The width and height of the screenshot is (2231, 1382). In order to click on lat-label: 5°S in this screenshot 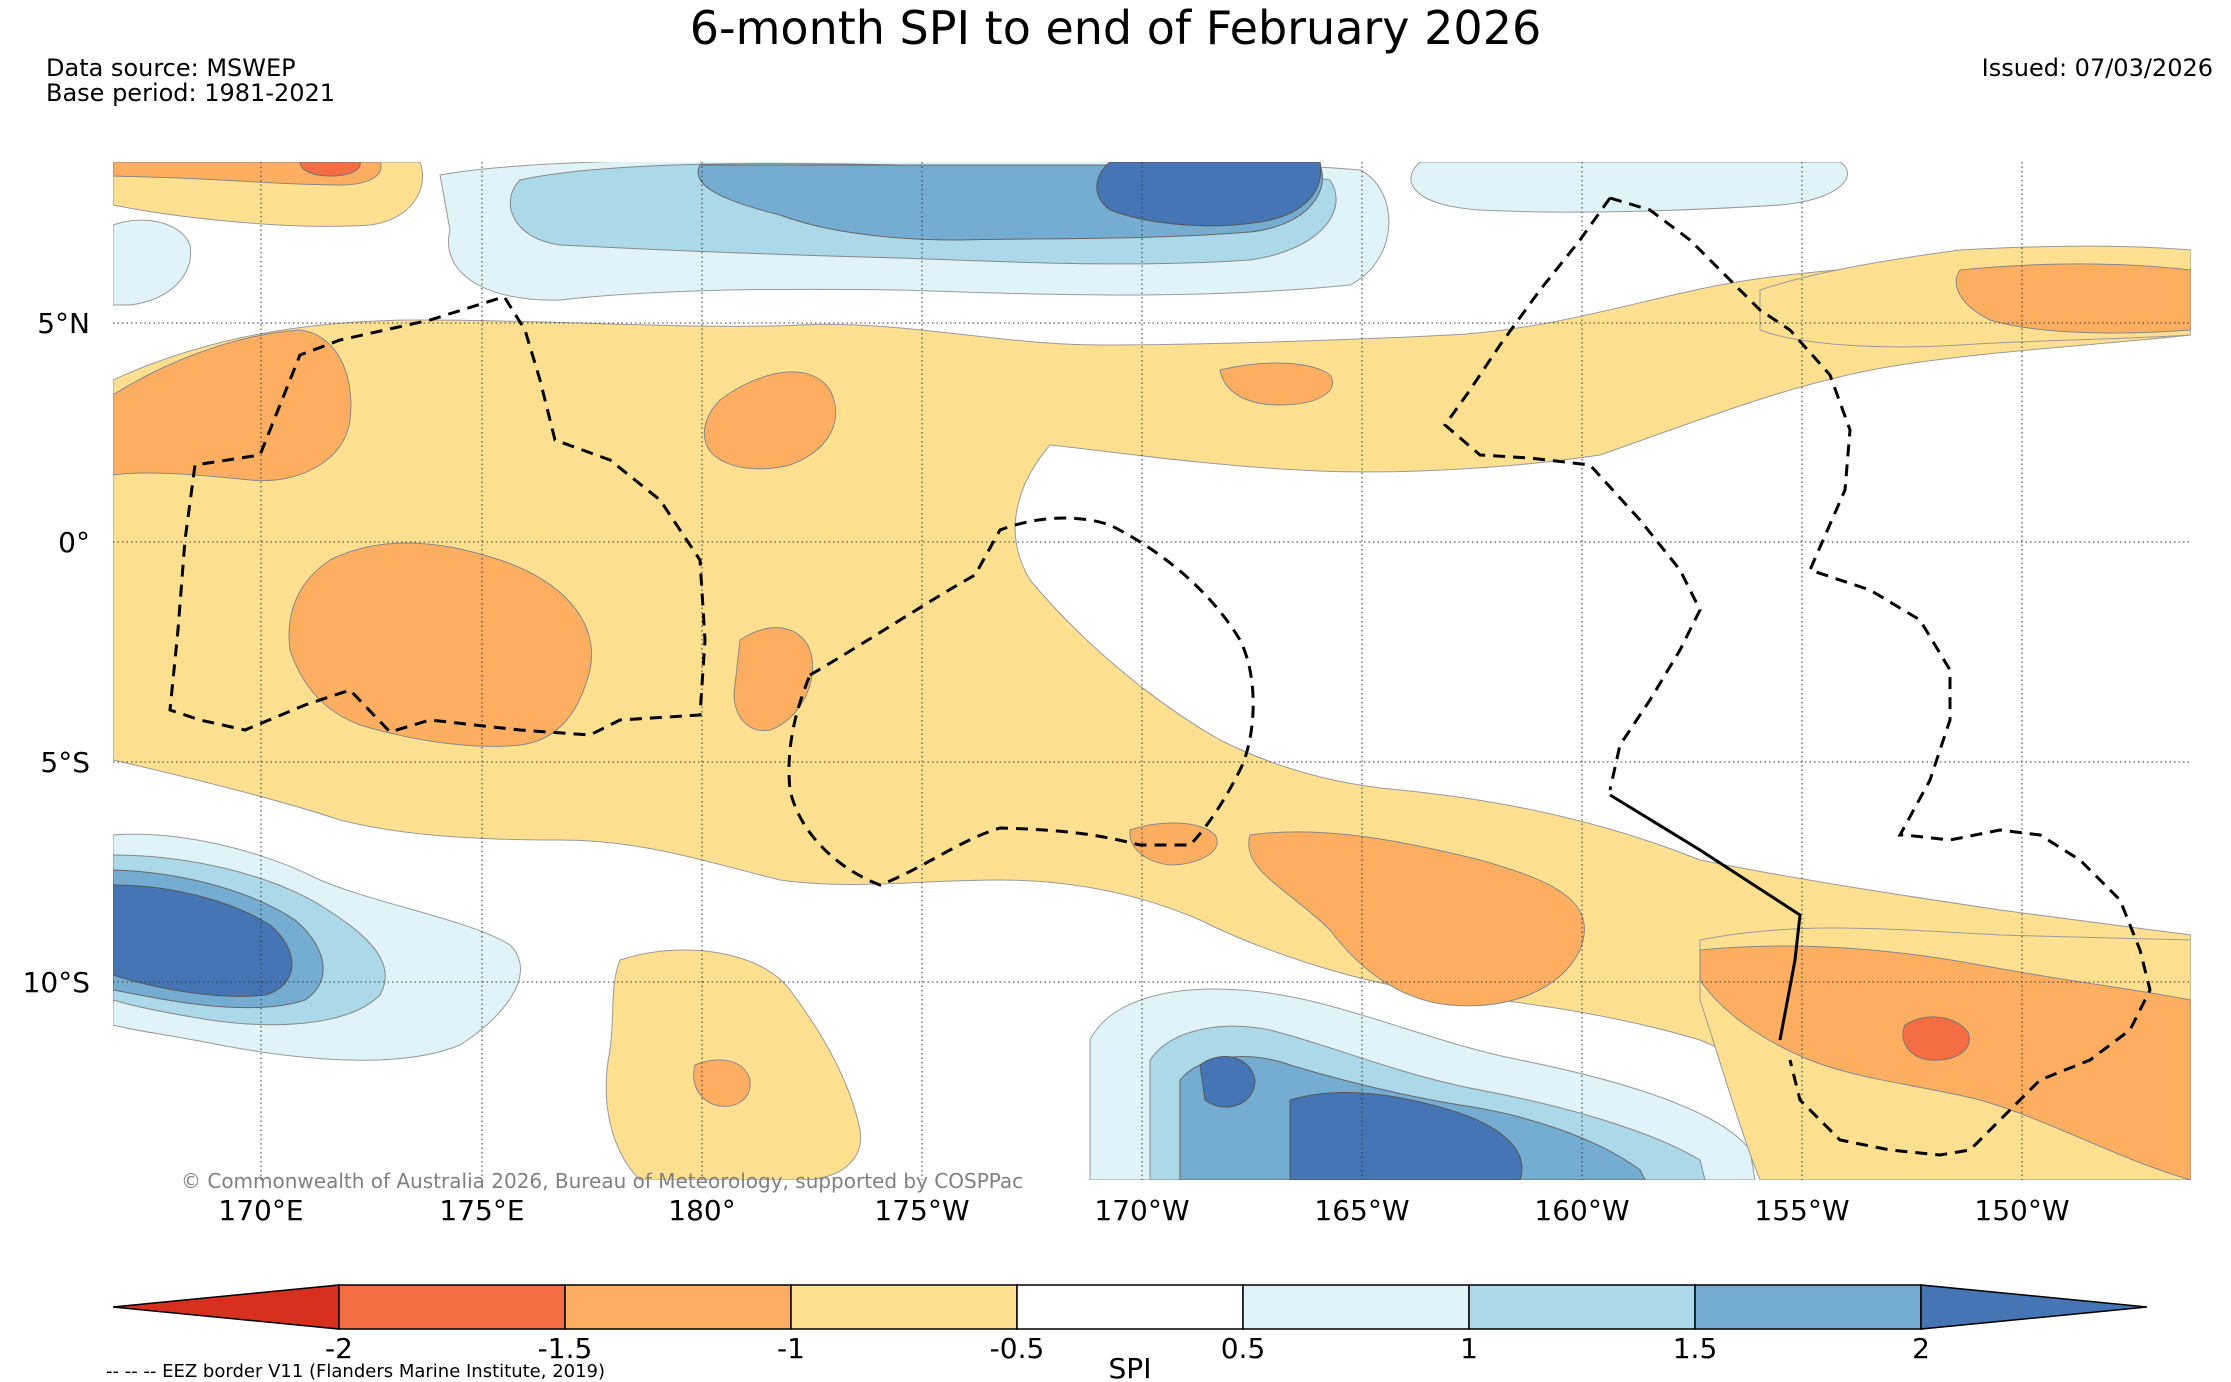, I will do `click(65, 762)`.